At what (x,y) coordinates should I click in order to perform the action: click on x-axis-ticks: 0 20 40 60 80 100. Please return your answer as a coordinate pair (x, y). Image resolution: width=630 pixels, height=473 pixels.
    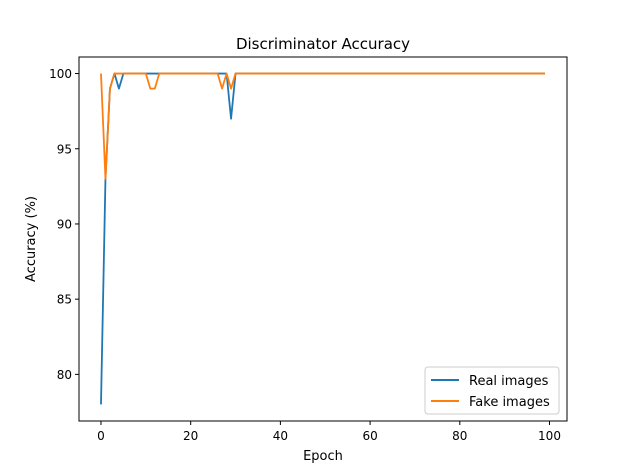
    Looking at the image, I should click on (329, 432).